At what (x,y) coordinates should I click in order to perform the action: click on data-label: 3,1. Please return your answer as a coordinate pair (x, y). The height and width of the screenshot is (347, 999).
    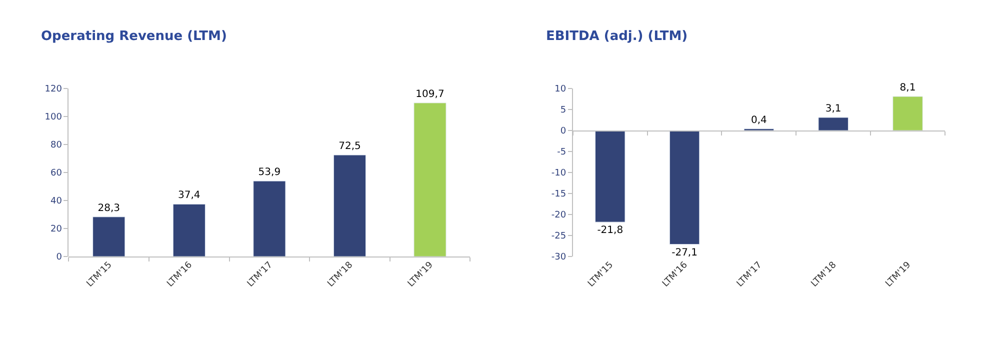
    Looking at the image, I should click on (833, 108).